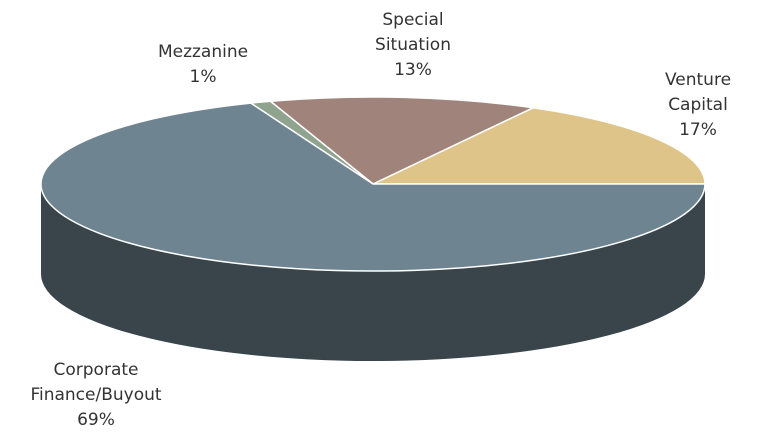 The height and width of the screenshot is (442, 757). I want to click on slice-label: Mezzanine 1%, so click(203, 65).